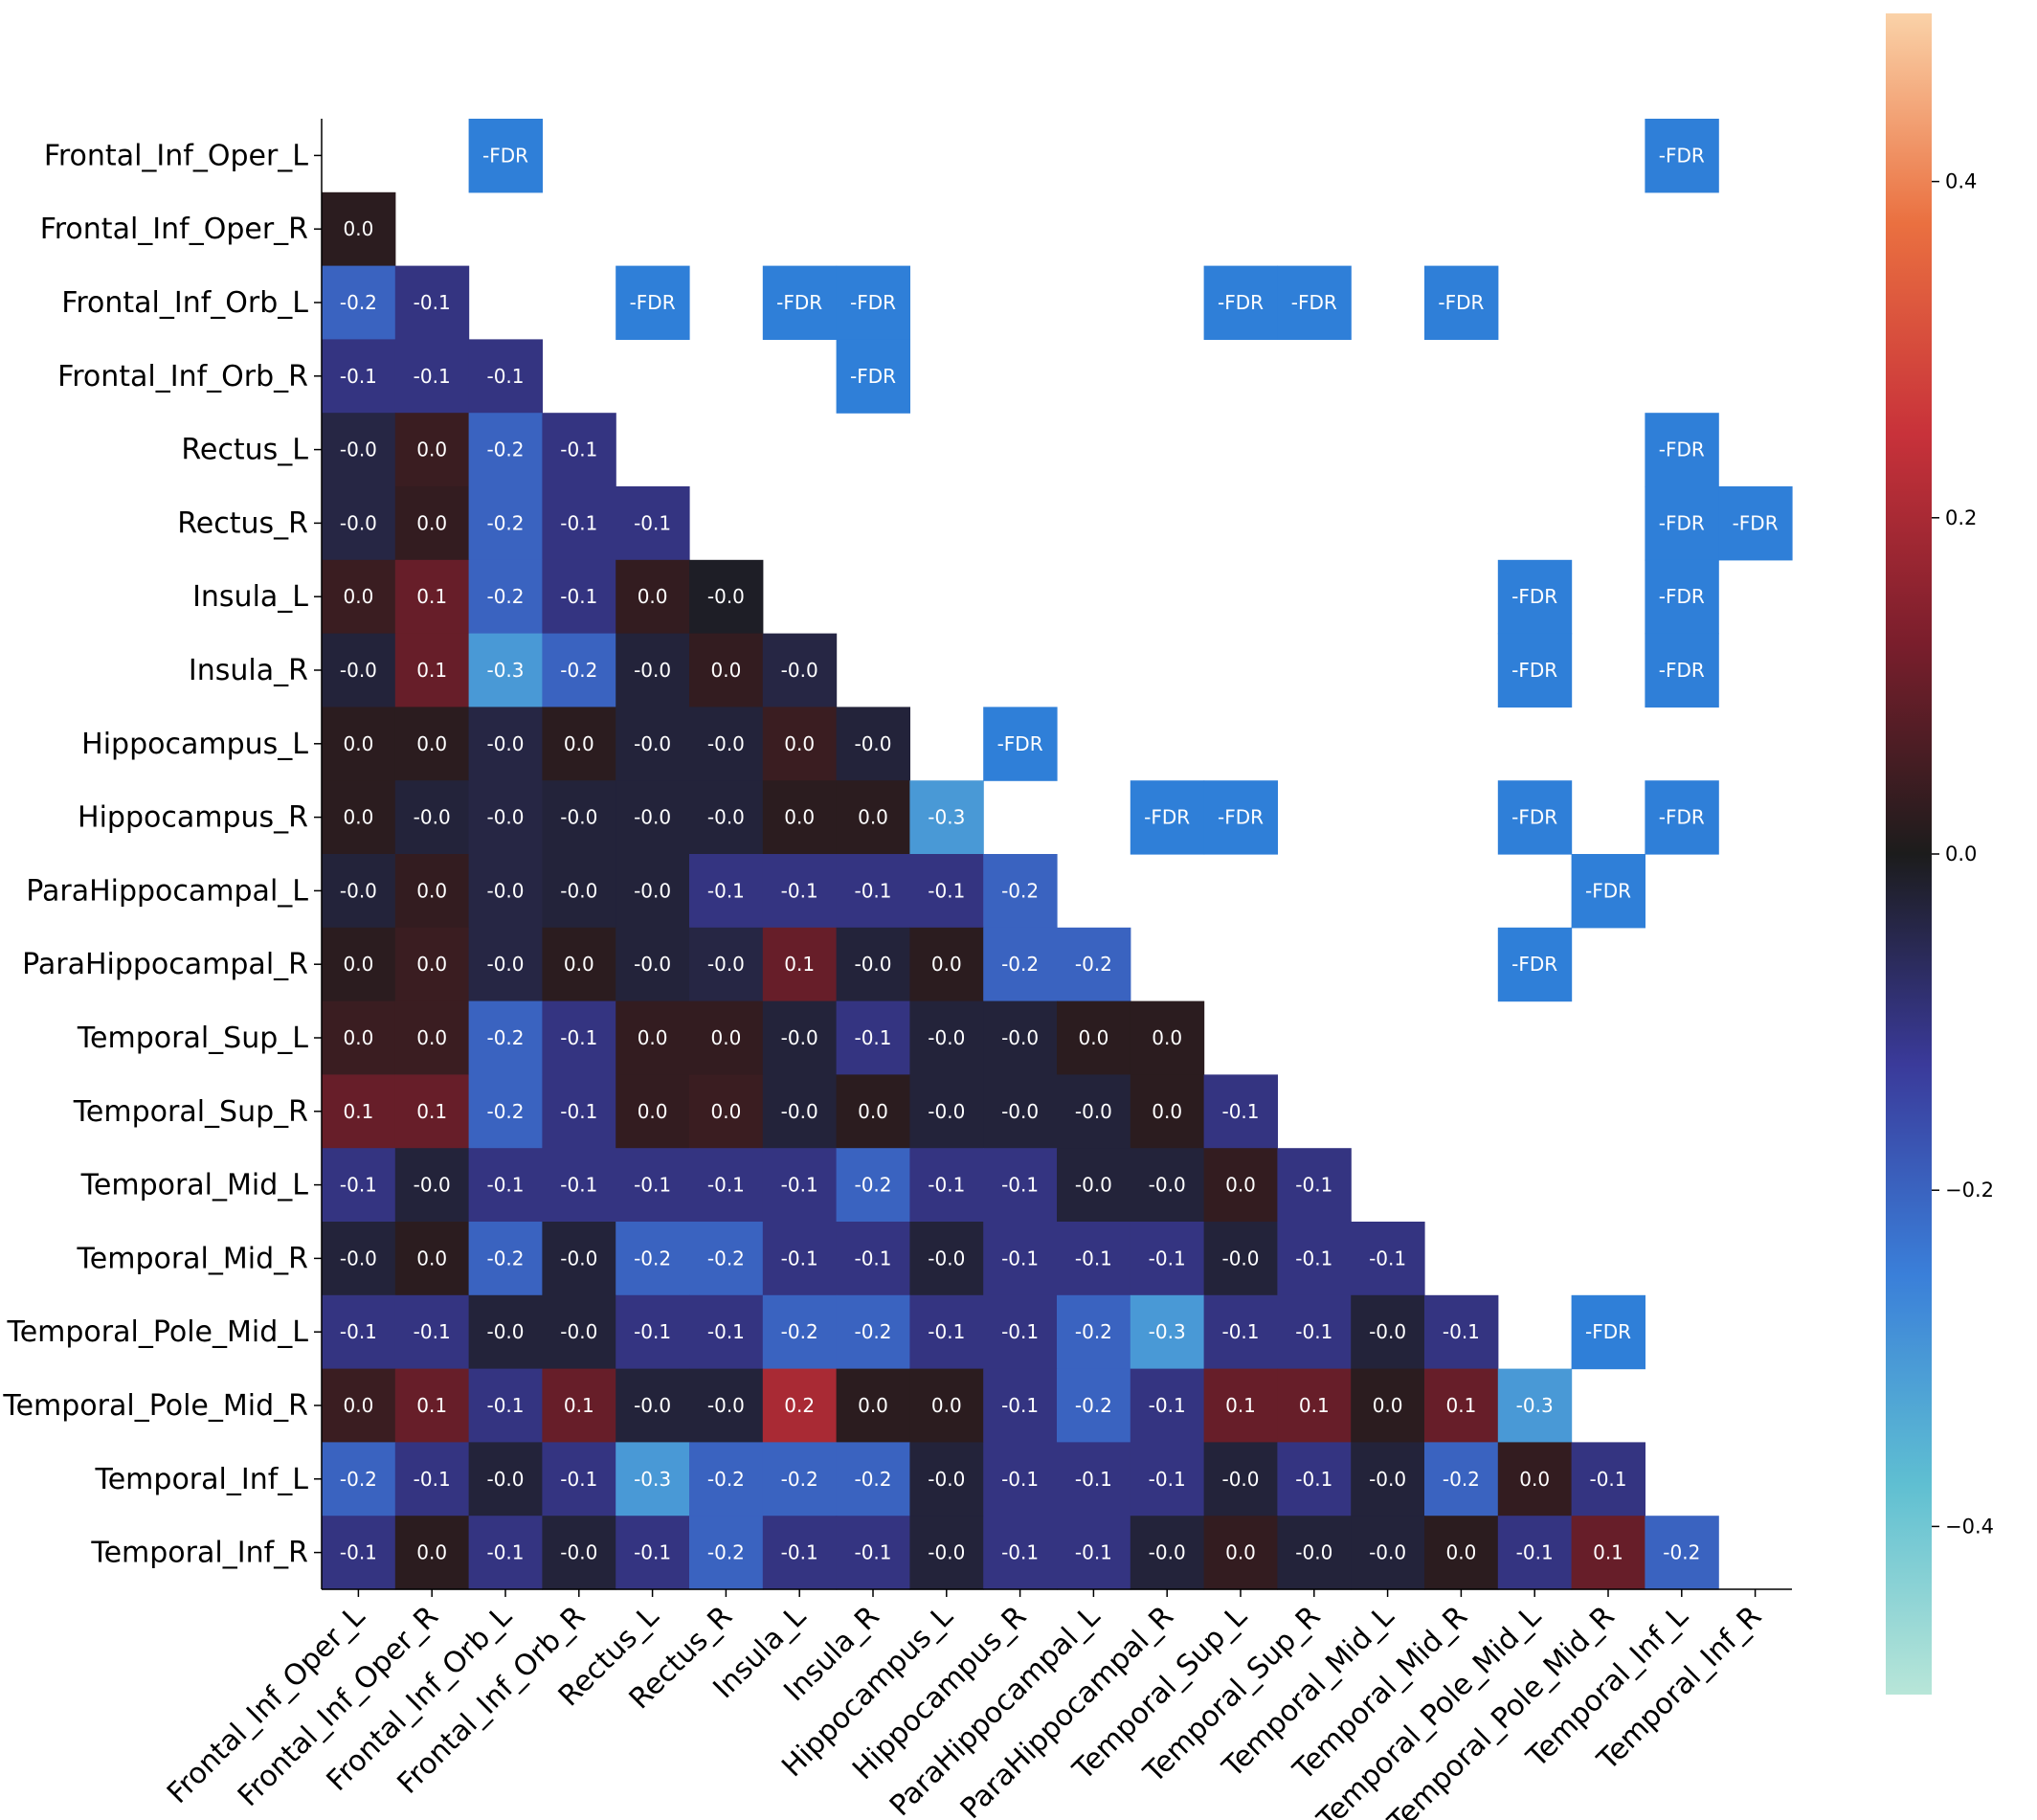 The image size is (2037, 1820). I want to click on cell-value-label: 0.2, so click(800, 1406).